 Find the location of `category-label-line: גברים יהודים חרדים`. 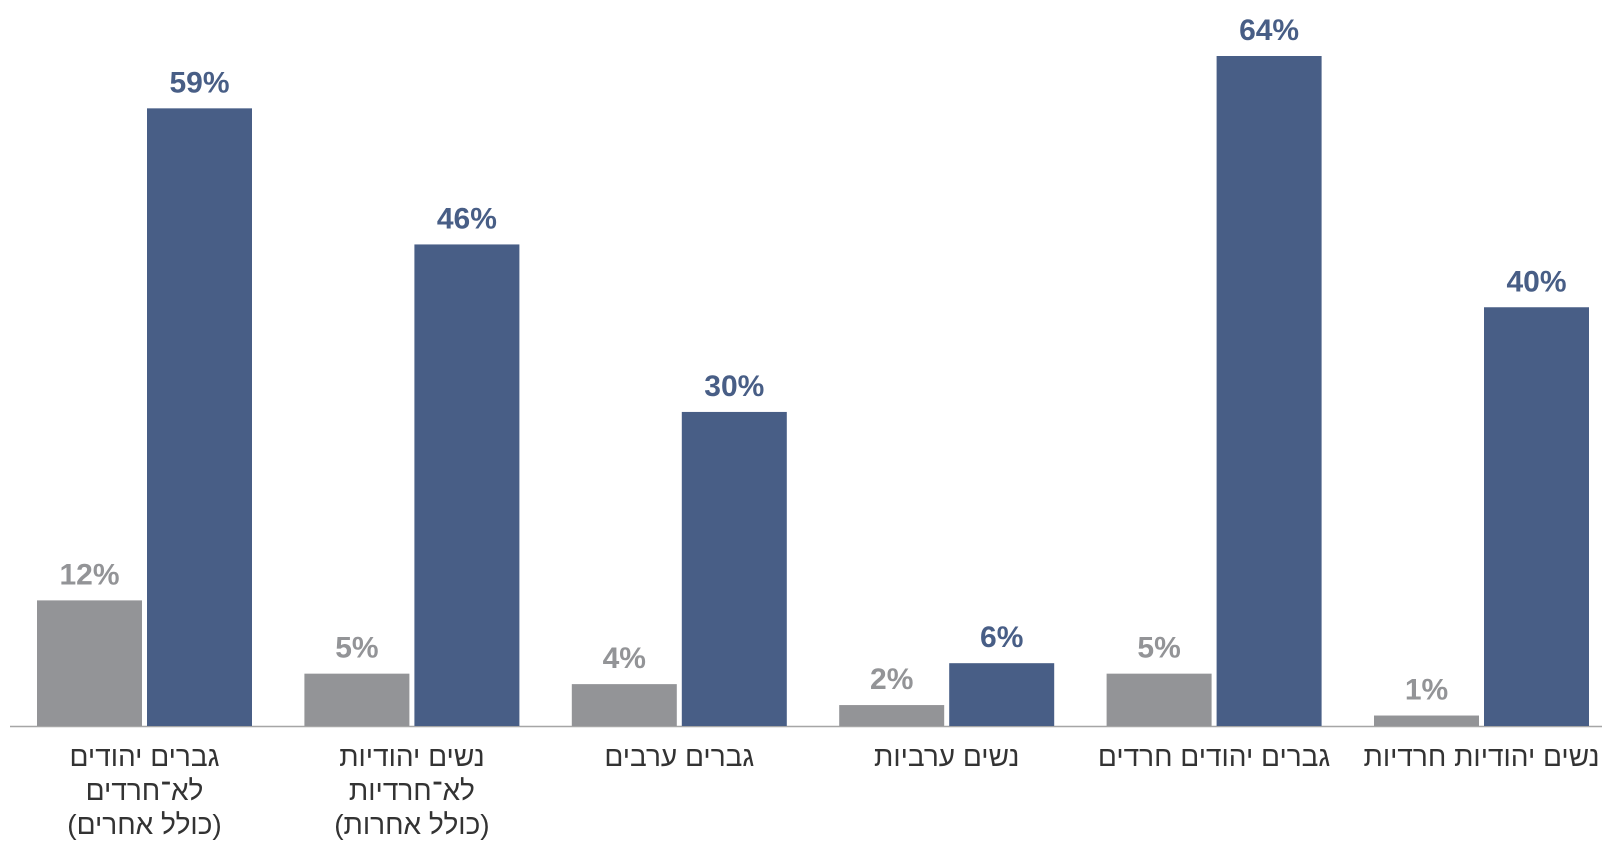

category-label-line: גברים יהודים חרדים is located at coordinates (1214, 756).